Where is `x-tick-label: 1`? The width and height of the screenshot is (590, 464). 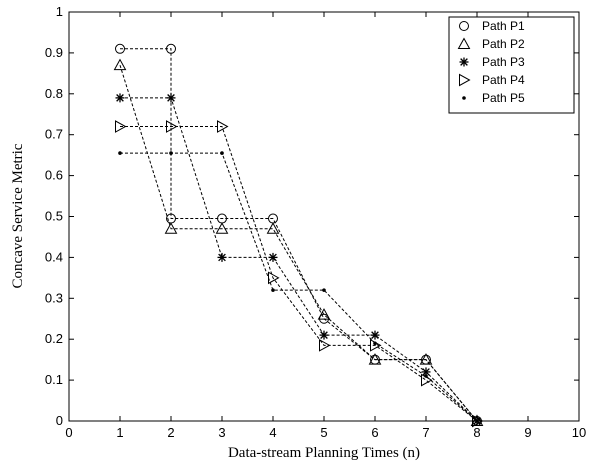
x-tick-label: 1 is located at coordinates (119, 432).